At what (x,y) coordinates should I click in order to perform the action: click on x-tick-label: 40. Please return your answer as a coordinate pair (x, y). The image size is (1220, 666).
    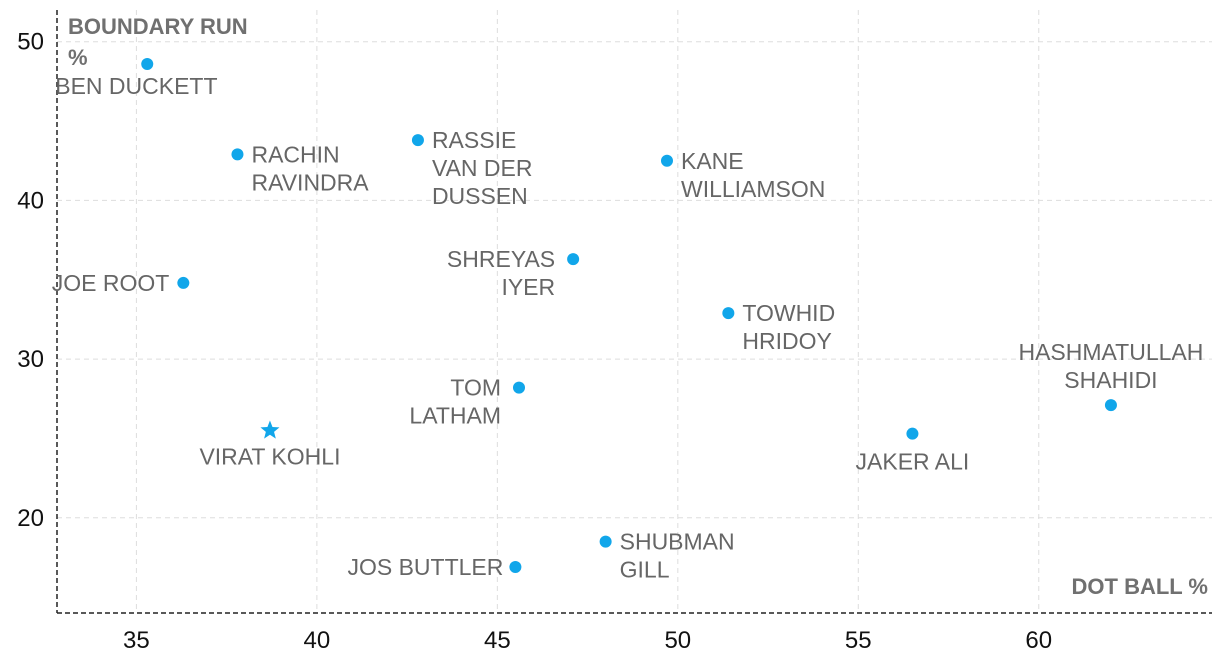
    Looking at the image, I should click on (317, 640).